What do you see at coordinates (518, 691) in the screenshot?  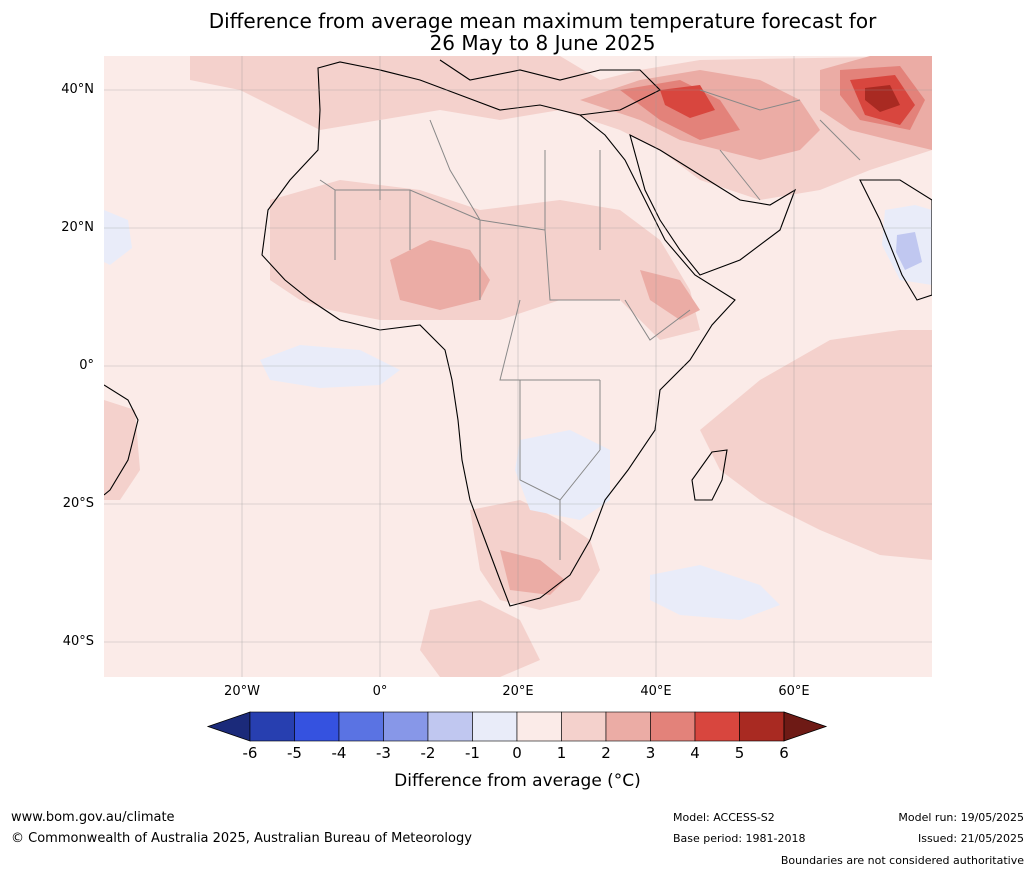 I see `lon-label-20e: 20°E` at bounding box center [518, 691].